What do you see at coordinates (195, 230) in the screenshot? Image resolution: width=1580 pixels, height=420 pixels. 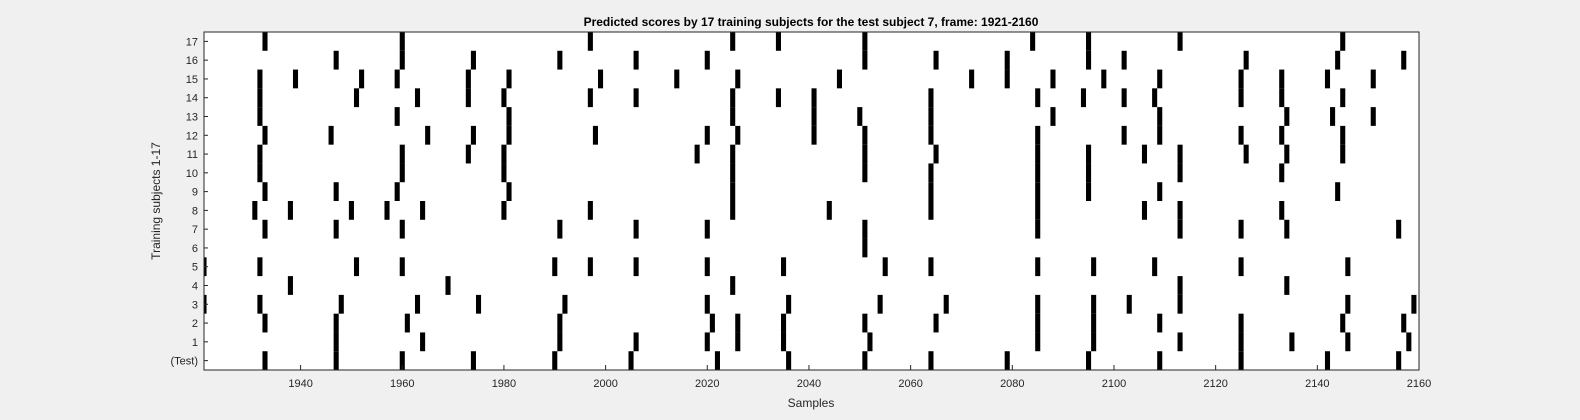 I see `y-tick-label-7: 7` at bounding box center [195, 230].